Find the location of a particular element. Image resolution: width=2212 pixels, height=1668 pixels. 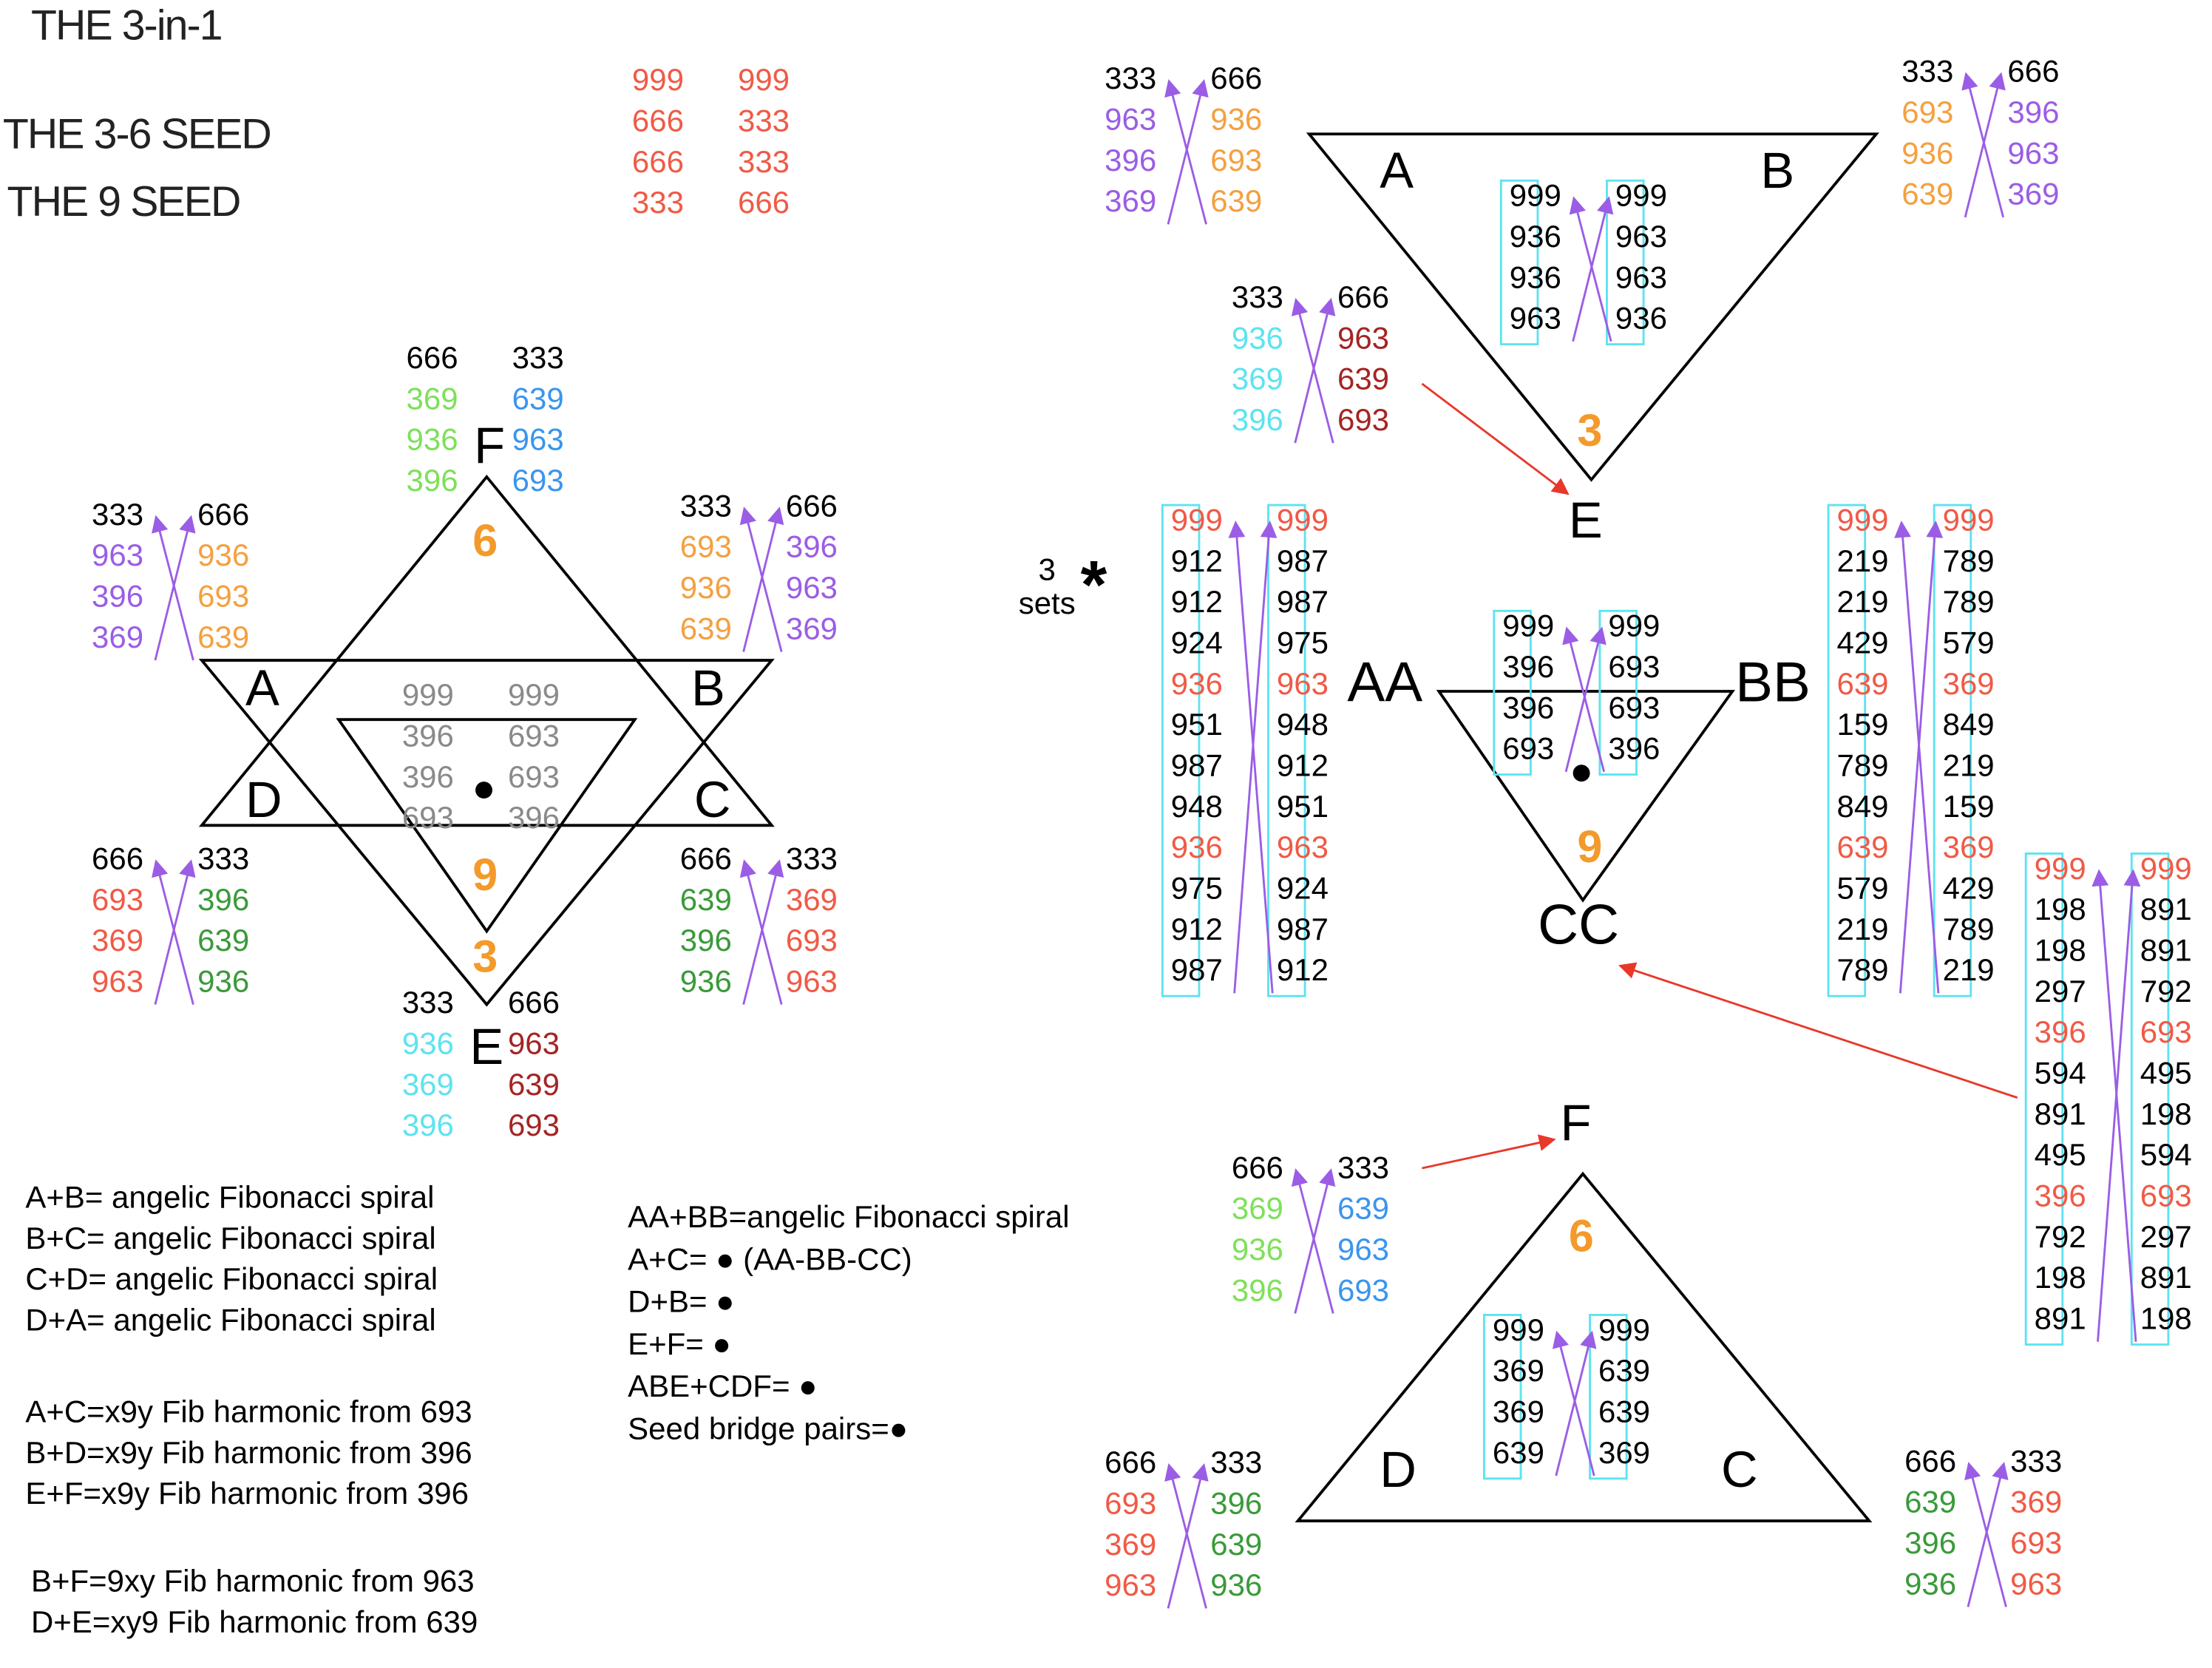

number-colL-right: 948 is located at coordinates (1302, 725).